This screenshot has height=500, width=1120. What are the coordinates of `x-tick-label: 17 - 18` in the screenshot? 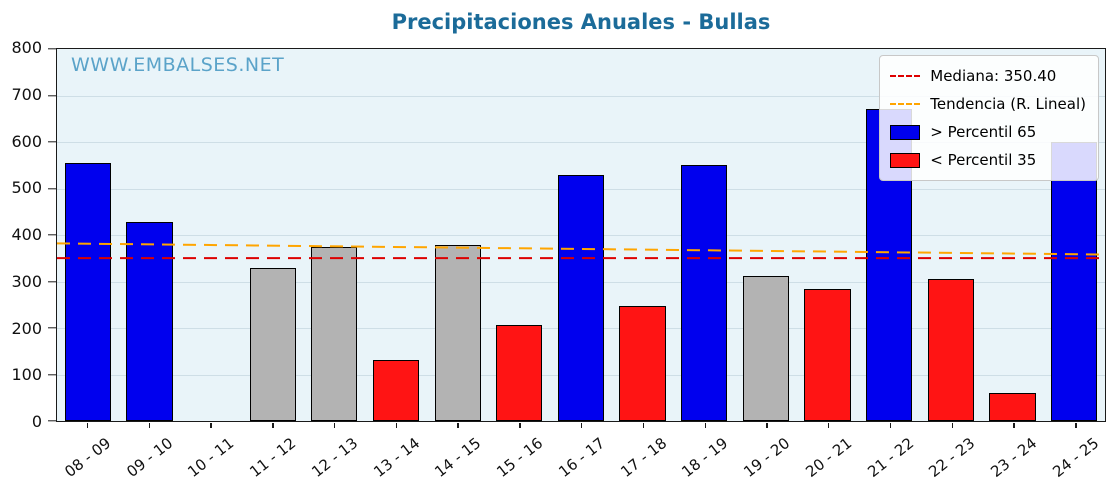 It's located at (643, 457).